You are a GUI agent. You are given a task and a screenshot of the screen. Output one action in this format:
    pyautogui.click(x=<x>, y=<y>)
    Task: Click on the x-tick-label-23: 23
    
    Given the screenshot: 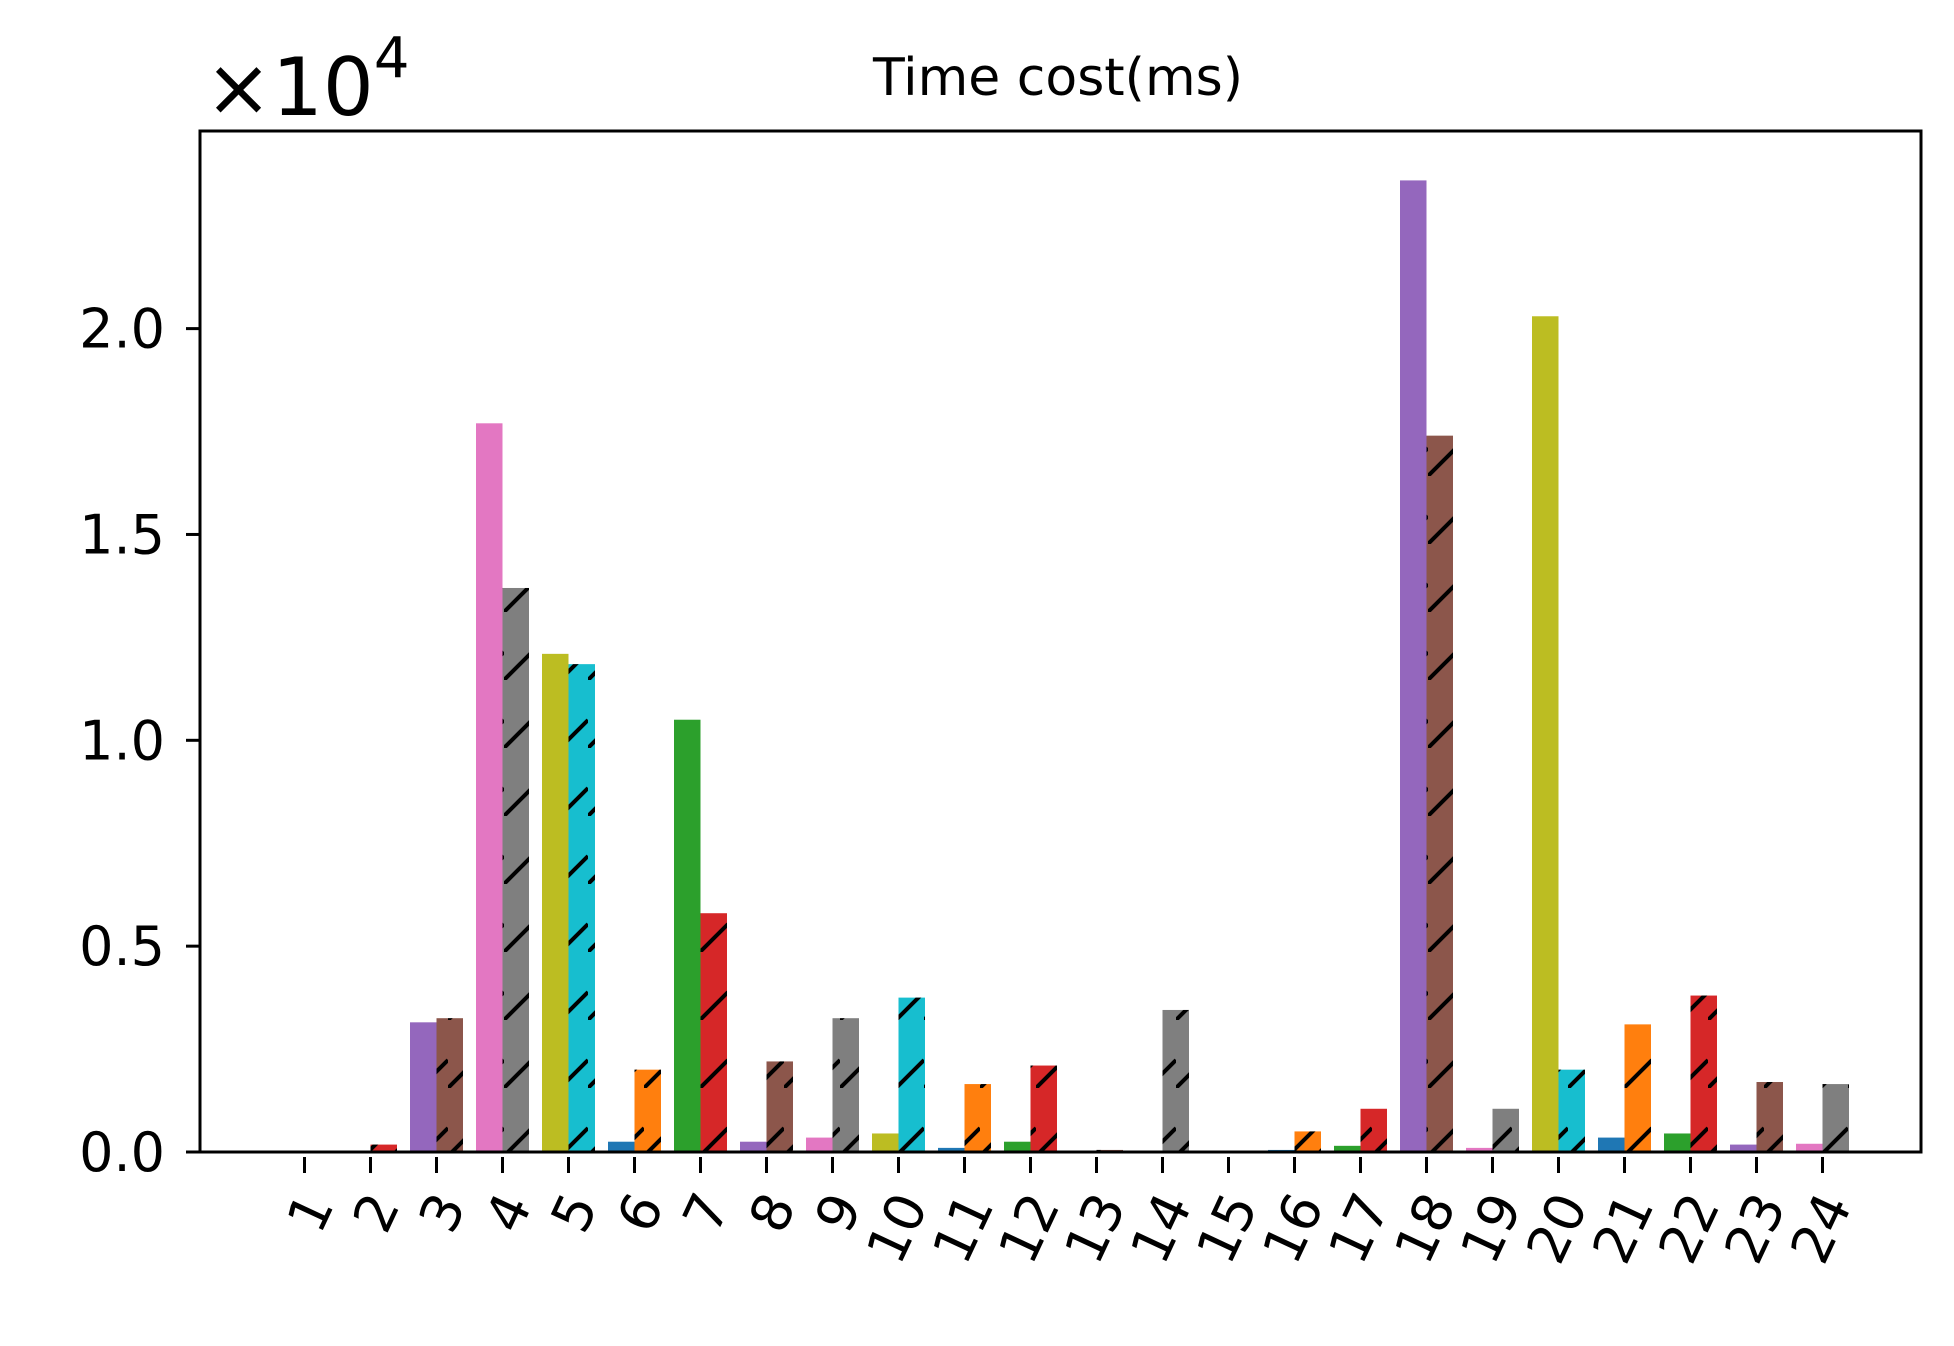 What is the action you would take?
    pyautogui.click(x=1755, y=1228)
    